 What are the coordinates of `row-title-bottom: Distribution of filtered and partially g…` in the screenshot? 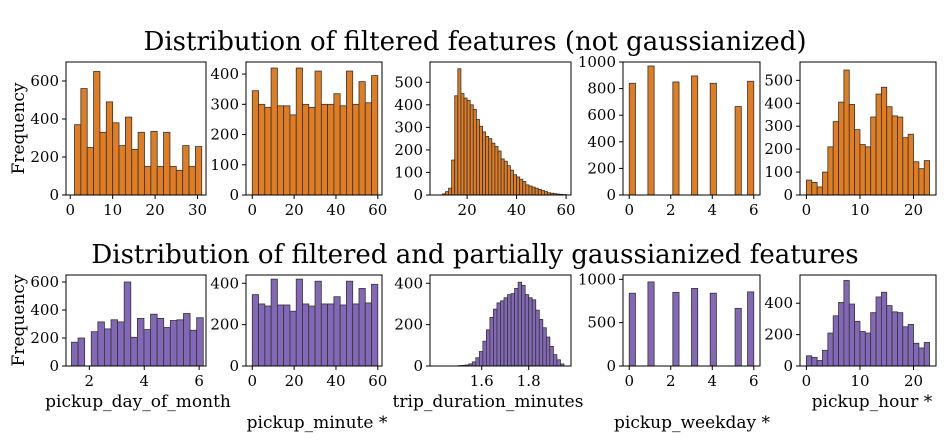 It's located at (474, 255).